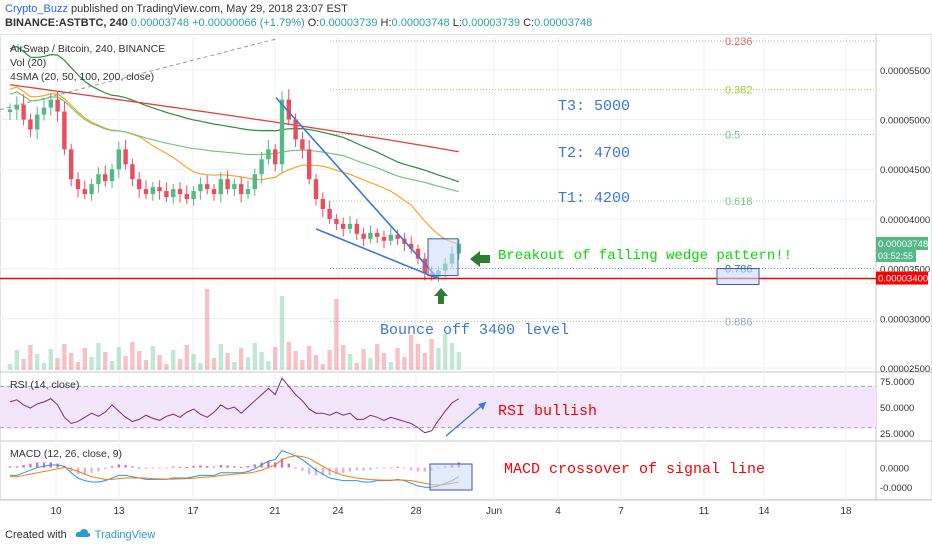 The width and height of the screenshot is (932, 550). Describe the element at coordinates (902, 278) in the screenshot. I see `support-price-tag` at that location.